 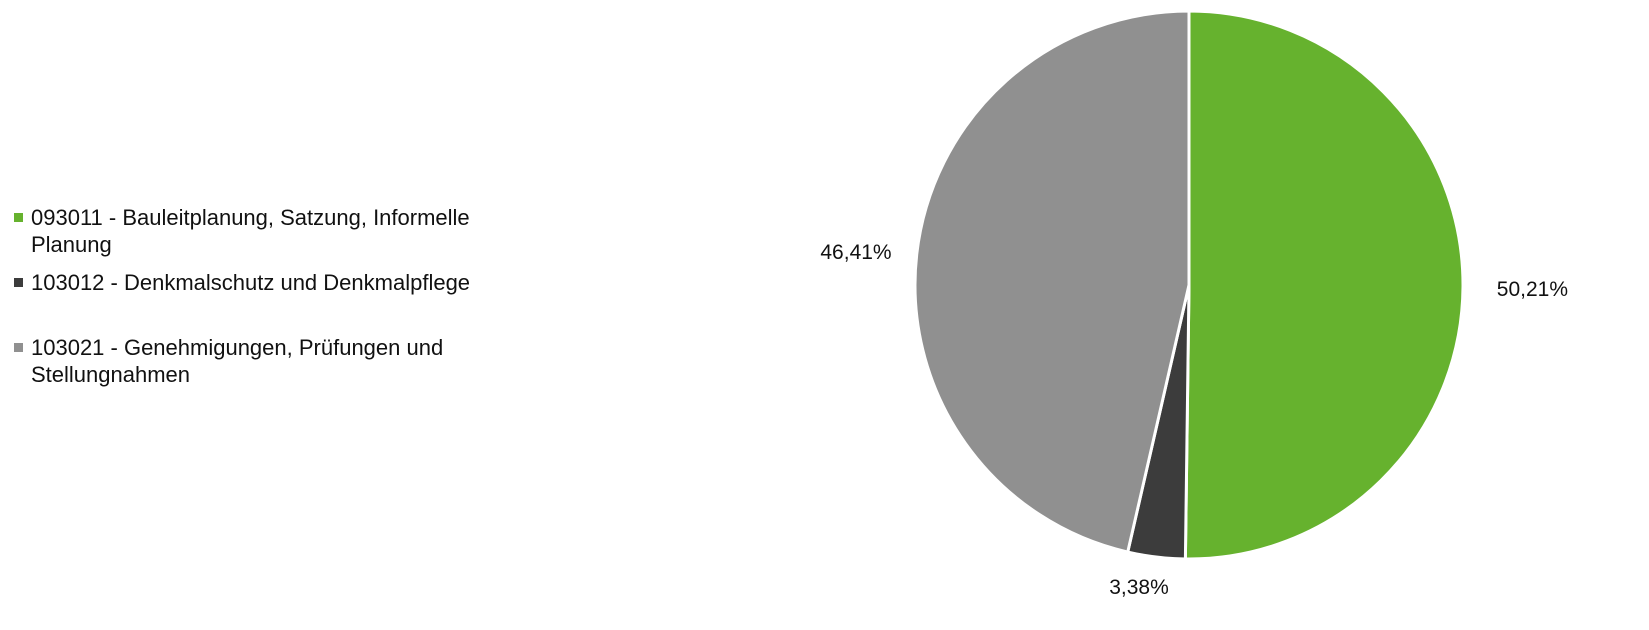 I want to click on legend-item-103012: 103012 - Denkmalschutz und Denkmalpflege, so click(x=262, y=282).